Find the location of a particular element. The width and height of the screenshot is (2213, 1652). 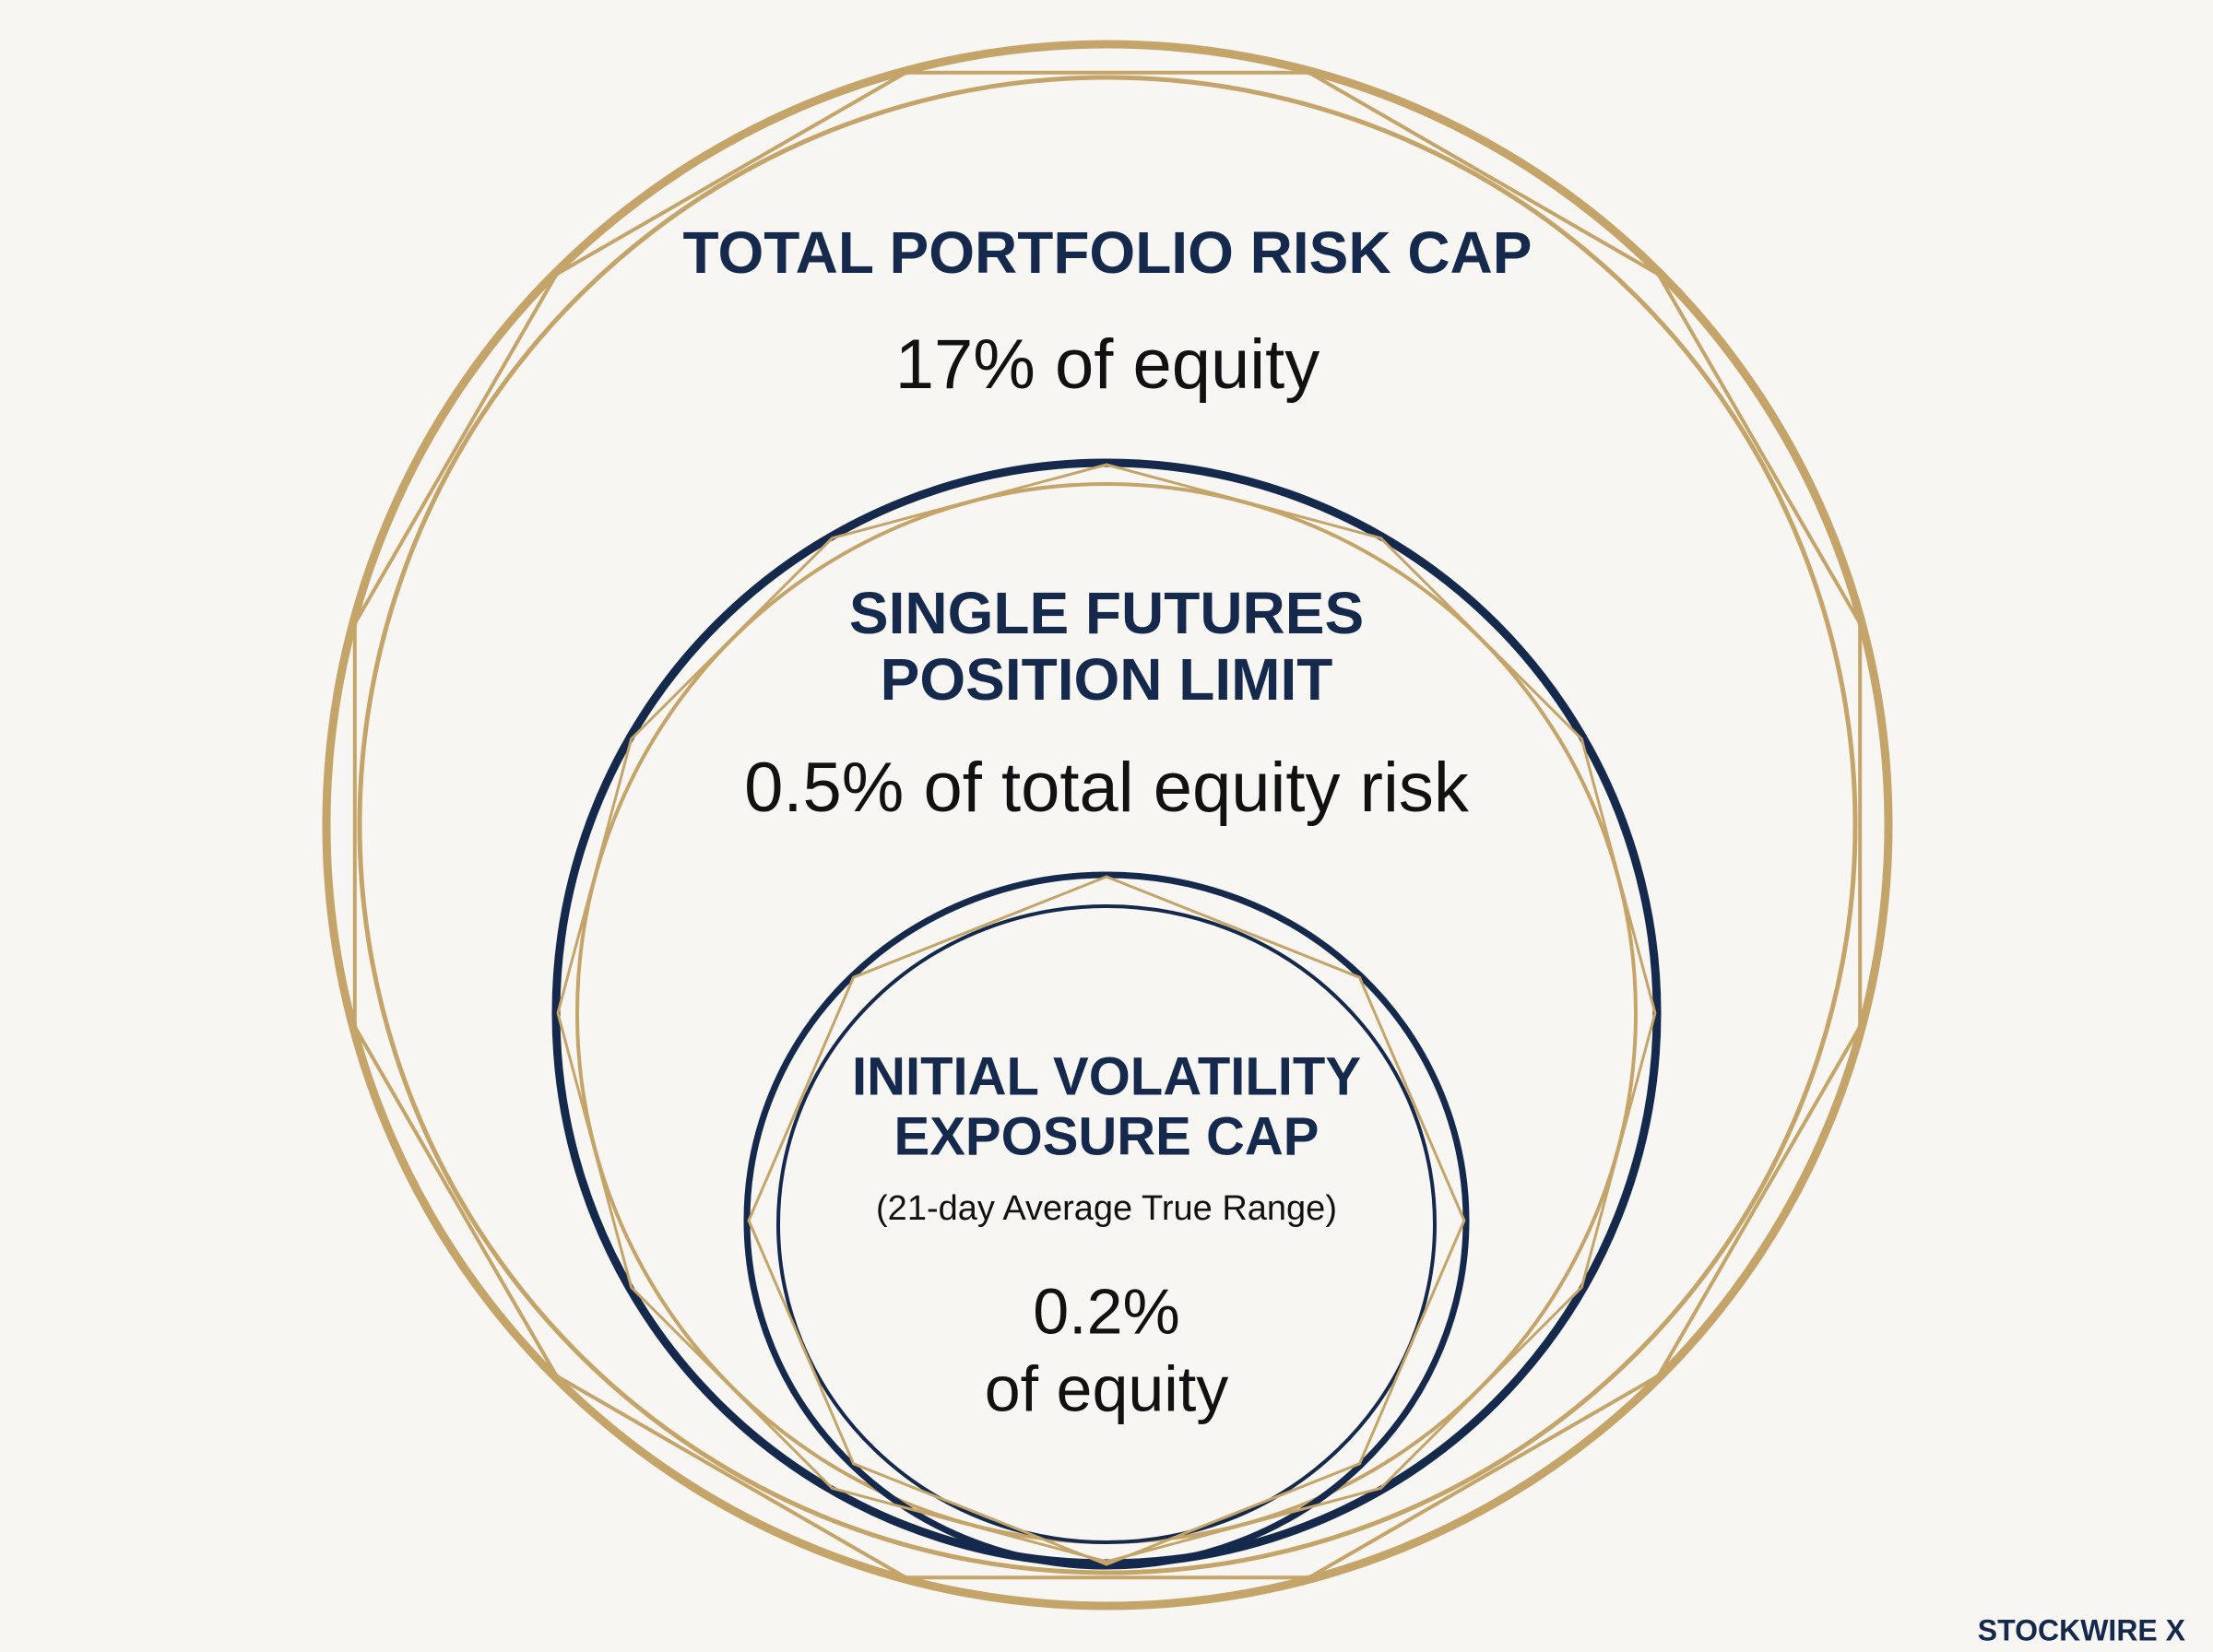

ring-title: POSITION LIMIT is located at coordinates (1107, 679).